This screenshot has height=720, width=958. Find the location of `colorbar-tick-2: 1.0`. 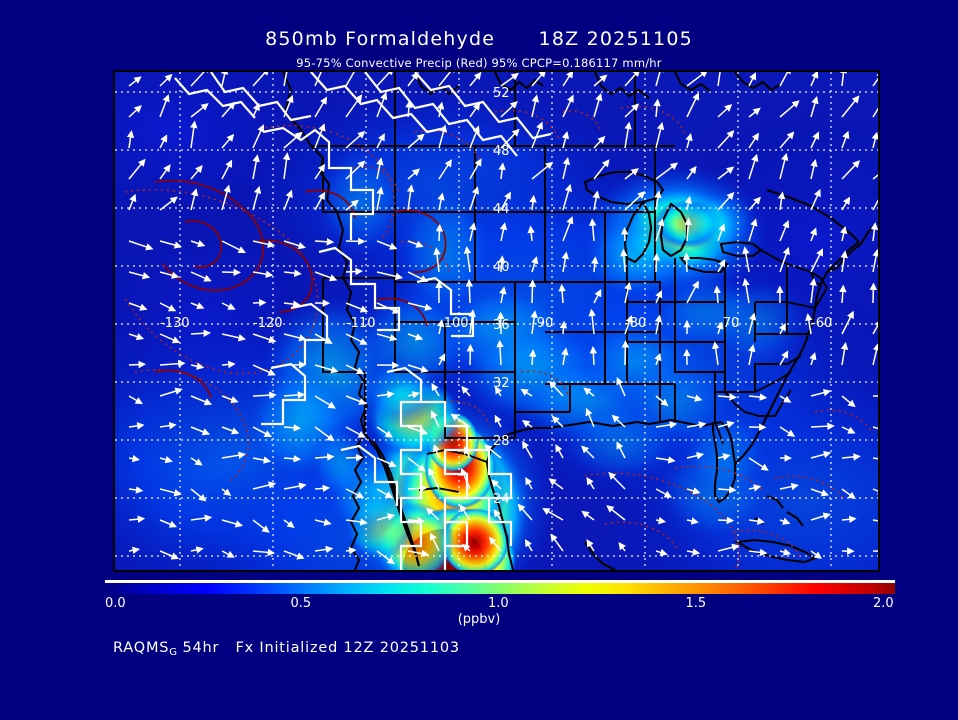

colorbar-tick-2: 1.0 is located at coordinates (498, 603).